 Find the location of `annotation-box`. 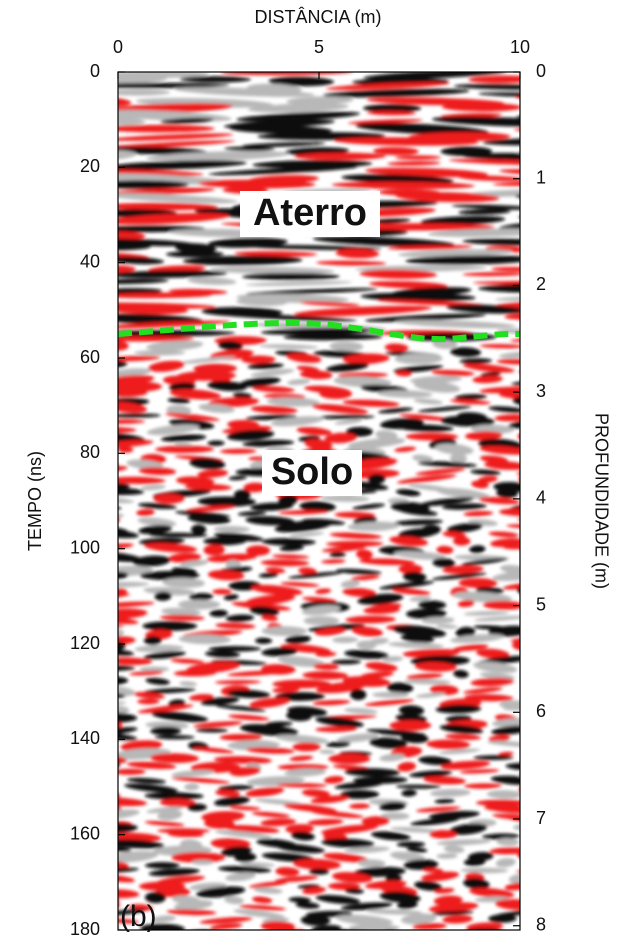

annotation-box is located at coordinates (312, 473).